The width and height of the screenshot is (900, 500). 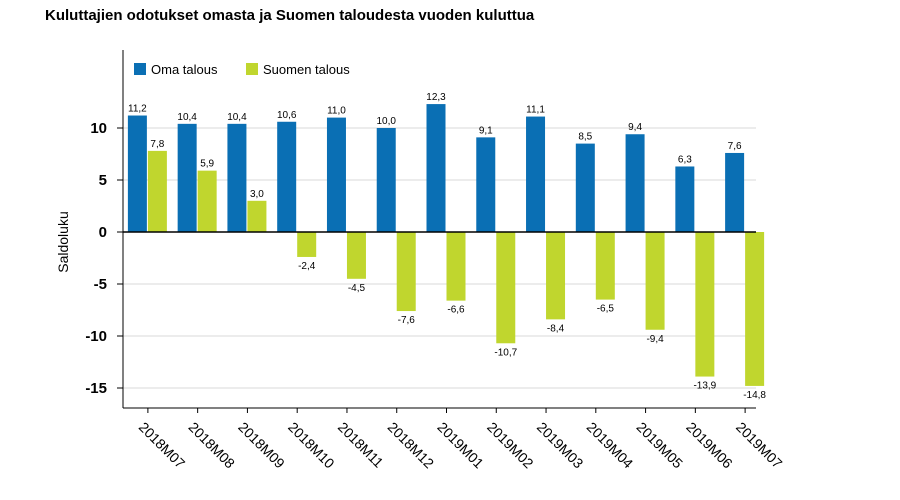 What do you see at coordinates (287, 115) in the screenshot?
I see `data-label: 10,6` at bounding box center [287, 115].